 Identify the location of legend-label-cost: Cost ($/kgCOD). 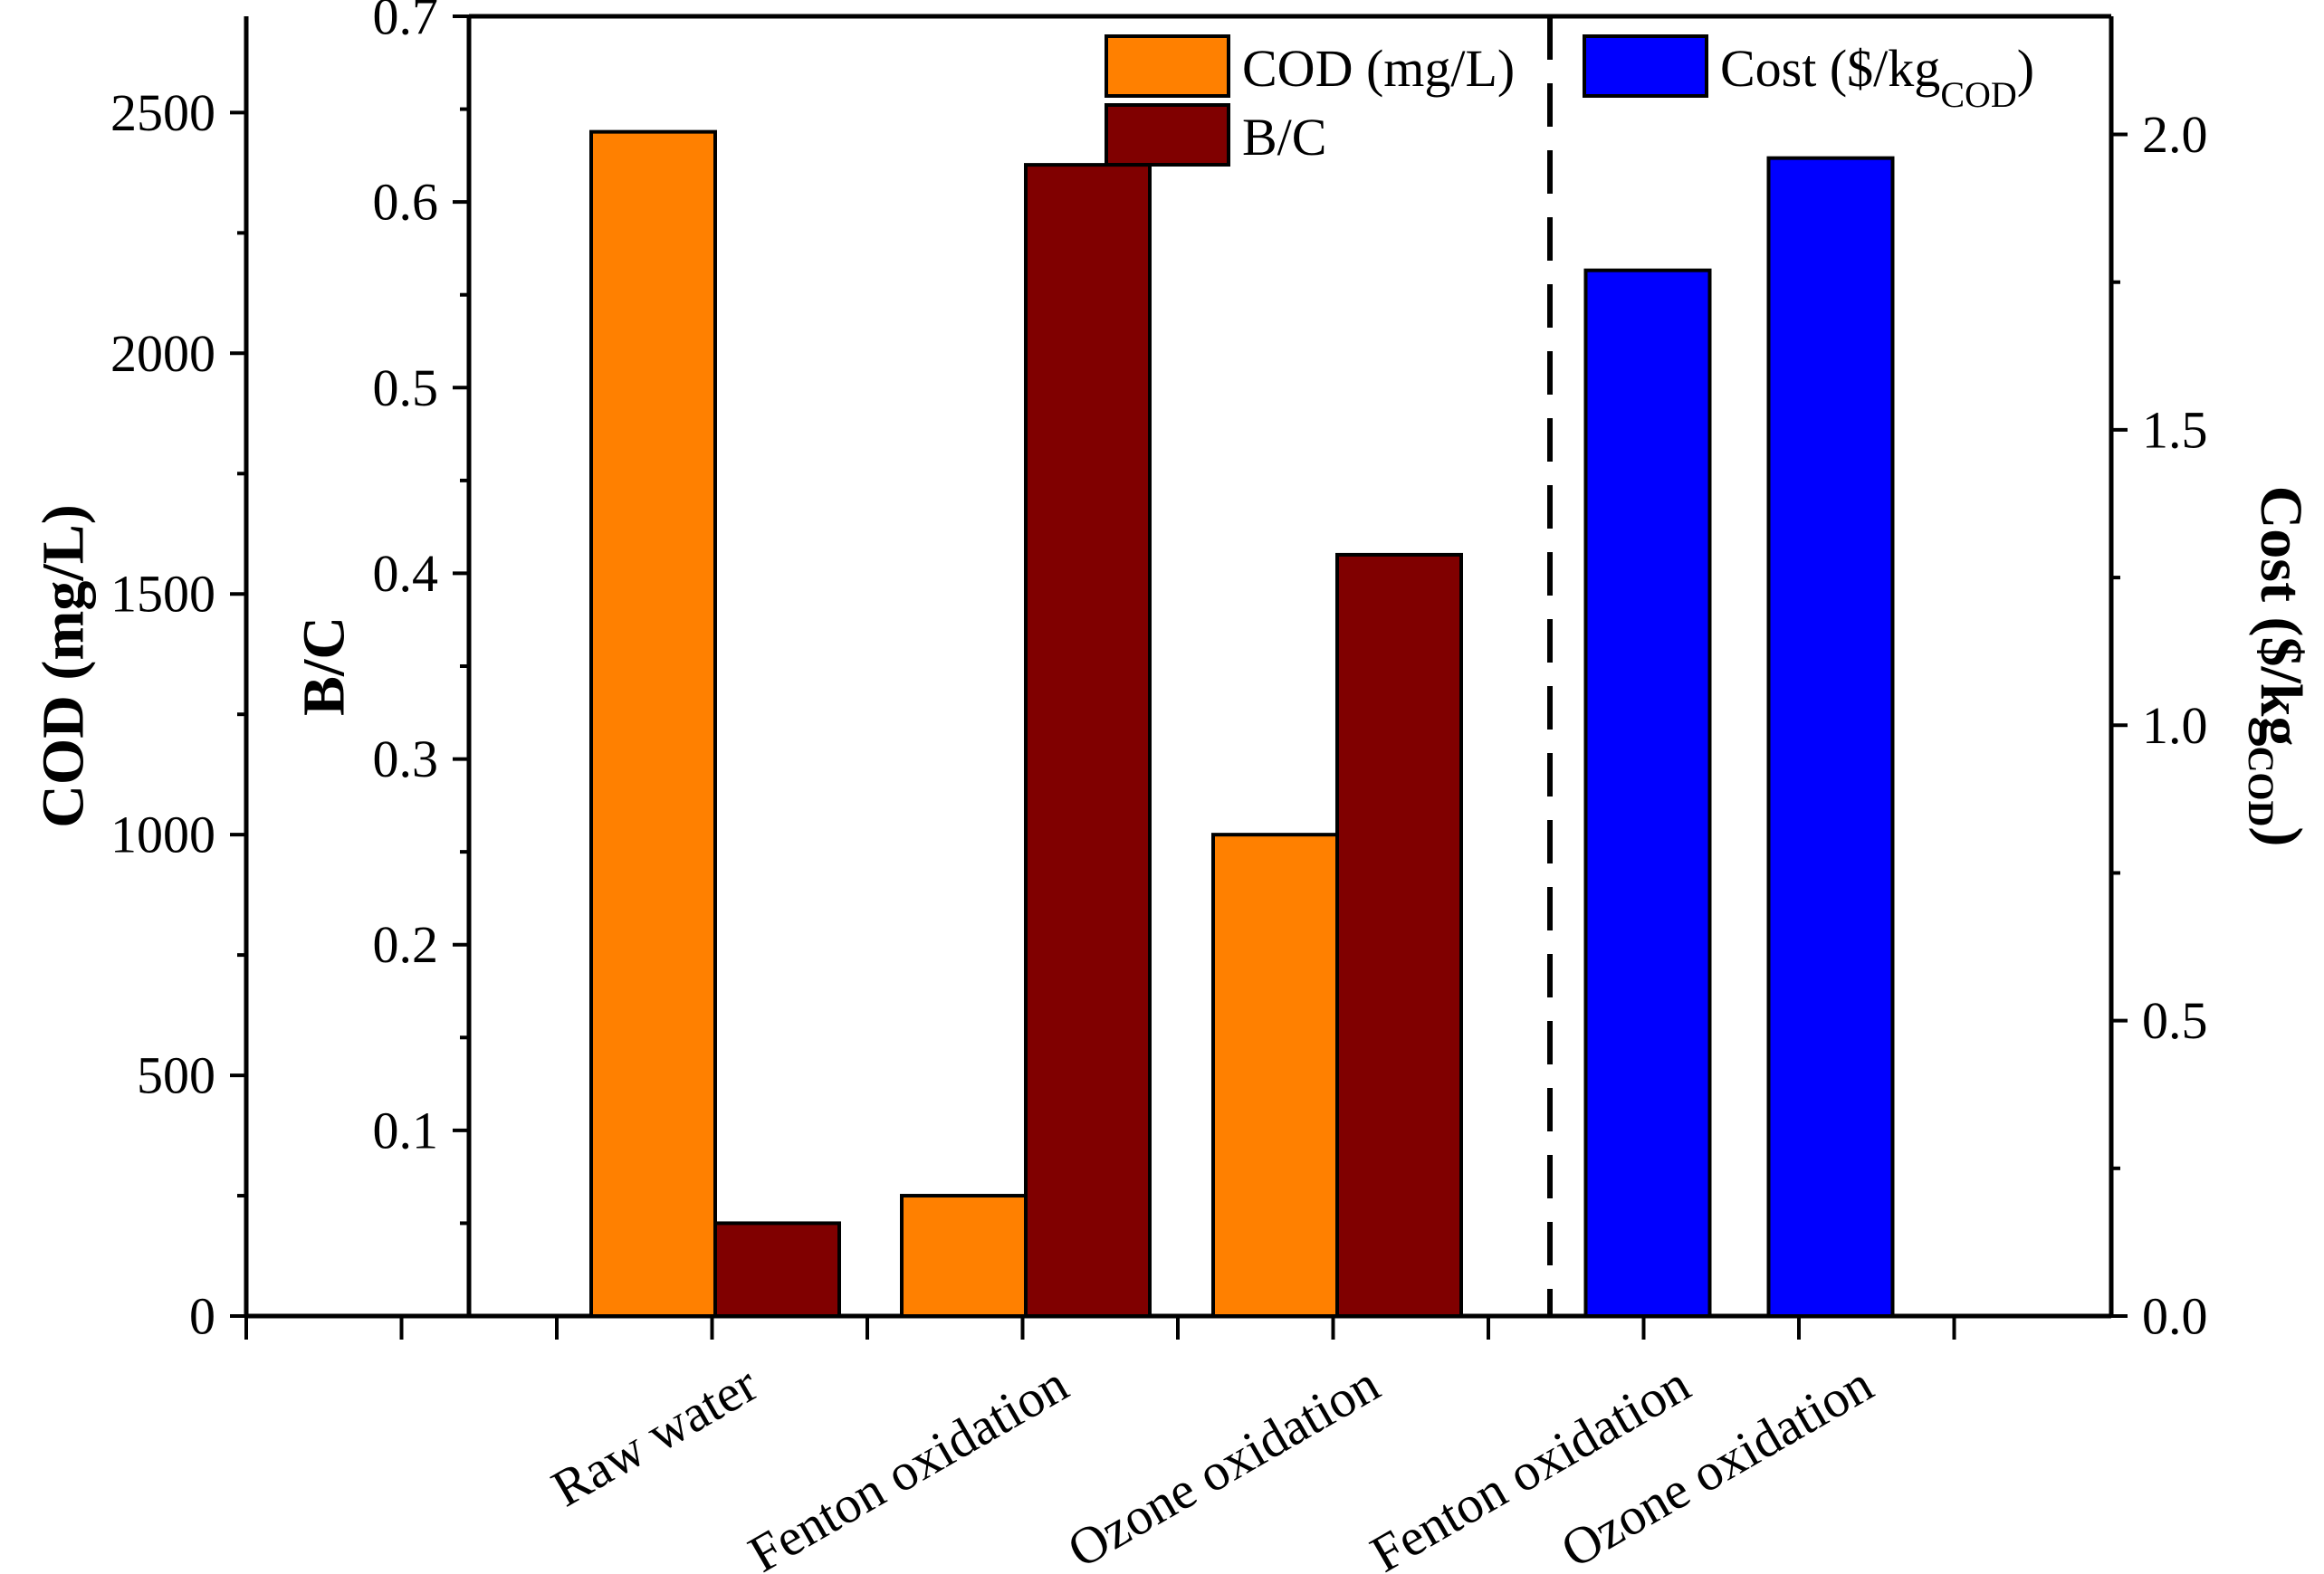
(1877, 77).